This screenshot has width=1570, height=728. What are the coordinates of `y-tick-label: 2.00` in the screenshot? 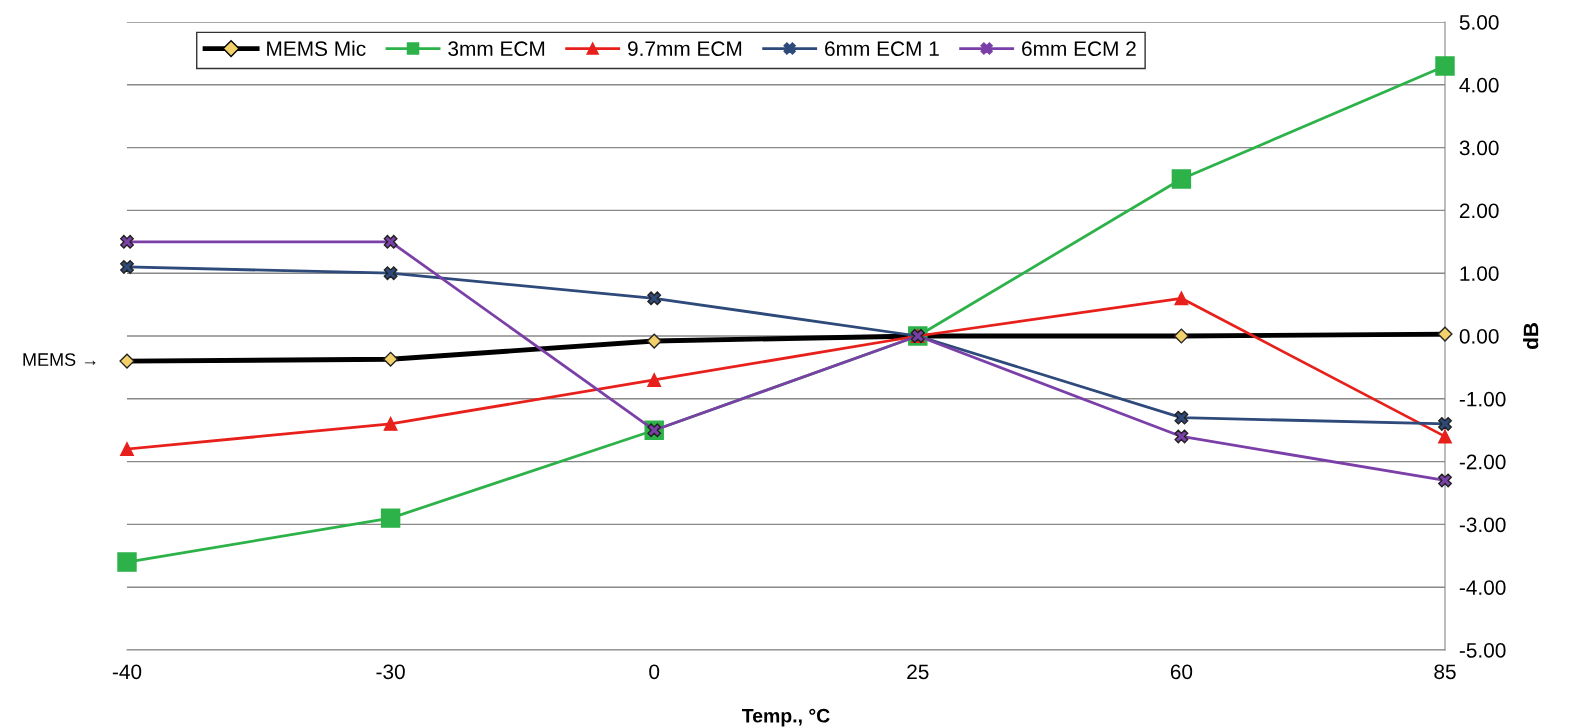 It's located at (1479, 211).